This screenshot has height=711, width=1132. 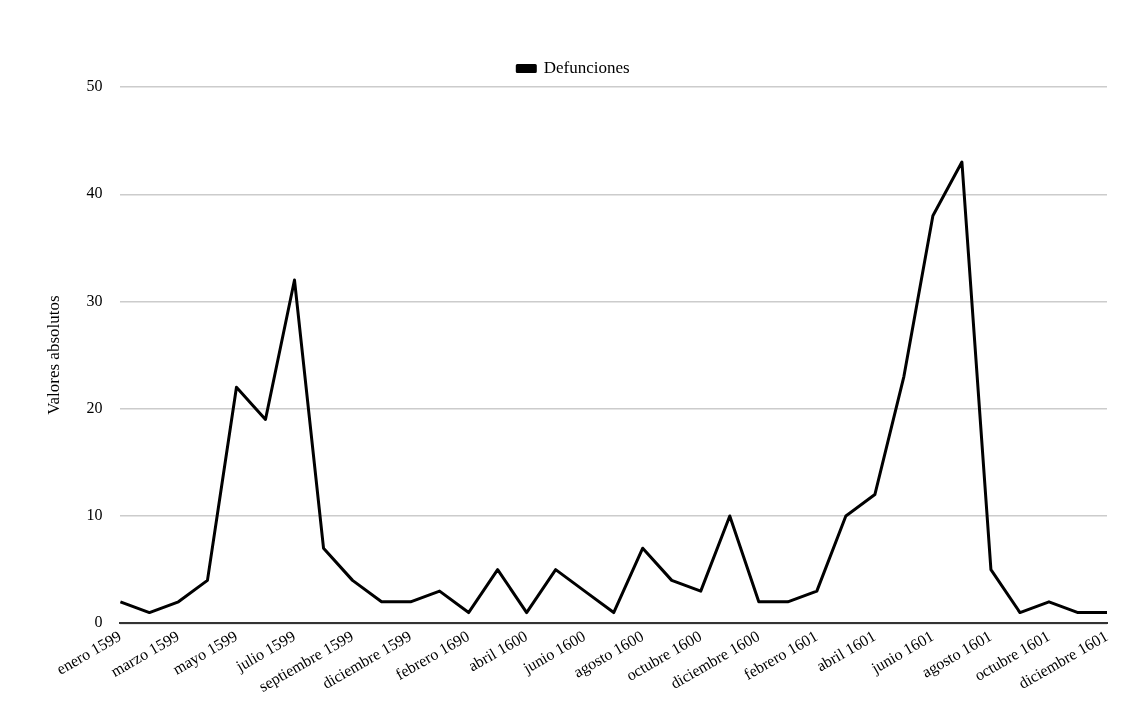 What do you see at coordinates (586, 67) in the screenshot?
I see `legend-label: Defunciones` at bounding box center [586, 67].